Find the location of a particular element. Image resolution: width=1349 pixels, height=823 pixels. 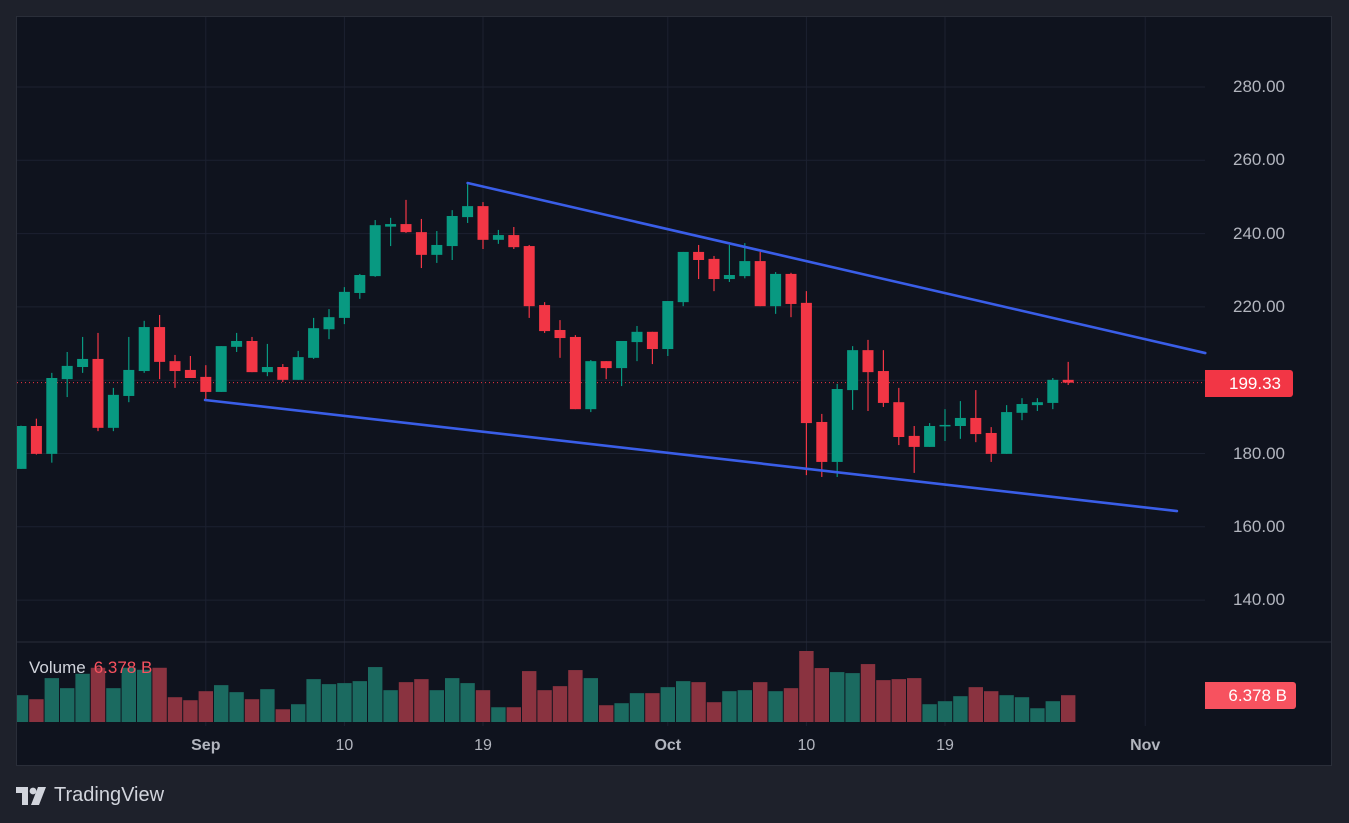

volume-legend-title: Volume is located at coordinates (57, 667).